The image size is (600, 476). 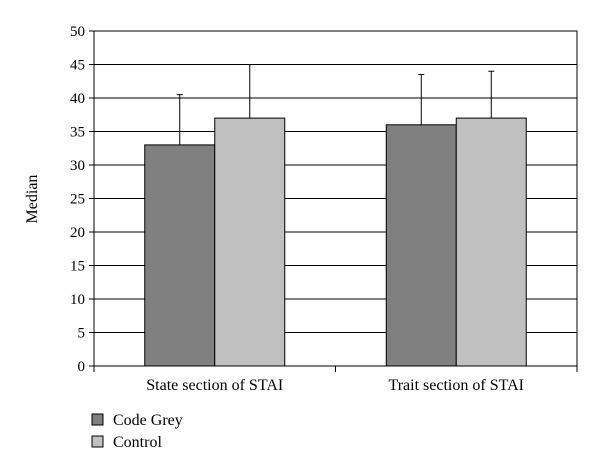 What do you see at coordinates (77, 133) in the screenshot?
I see `y-tick-label: 35` at bounding box center [77, 133].